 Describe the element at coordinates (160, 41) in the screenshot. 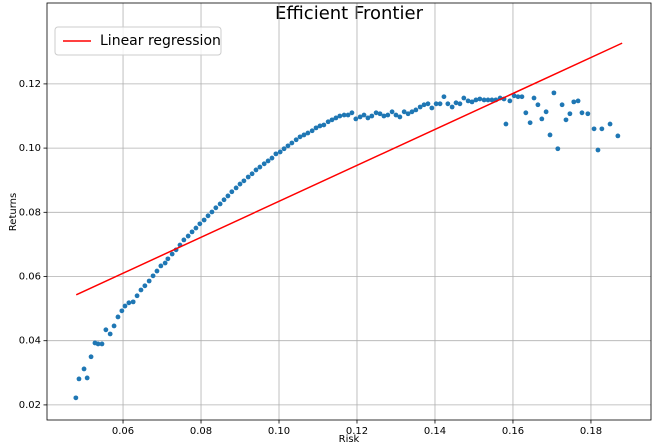

I see `legend-label: Linear regression` at that location.